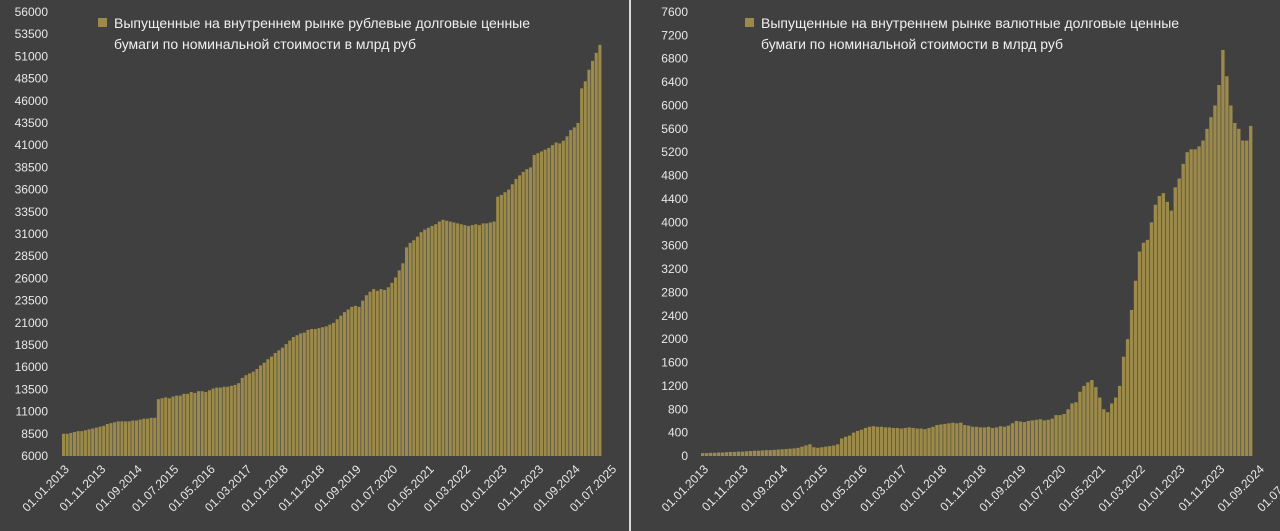  I want to click on y-tick-label: 1600, so click(674, 363).